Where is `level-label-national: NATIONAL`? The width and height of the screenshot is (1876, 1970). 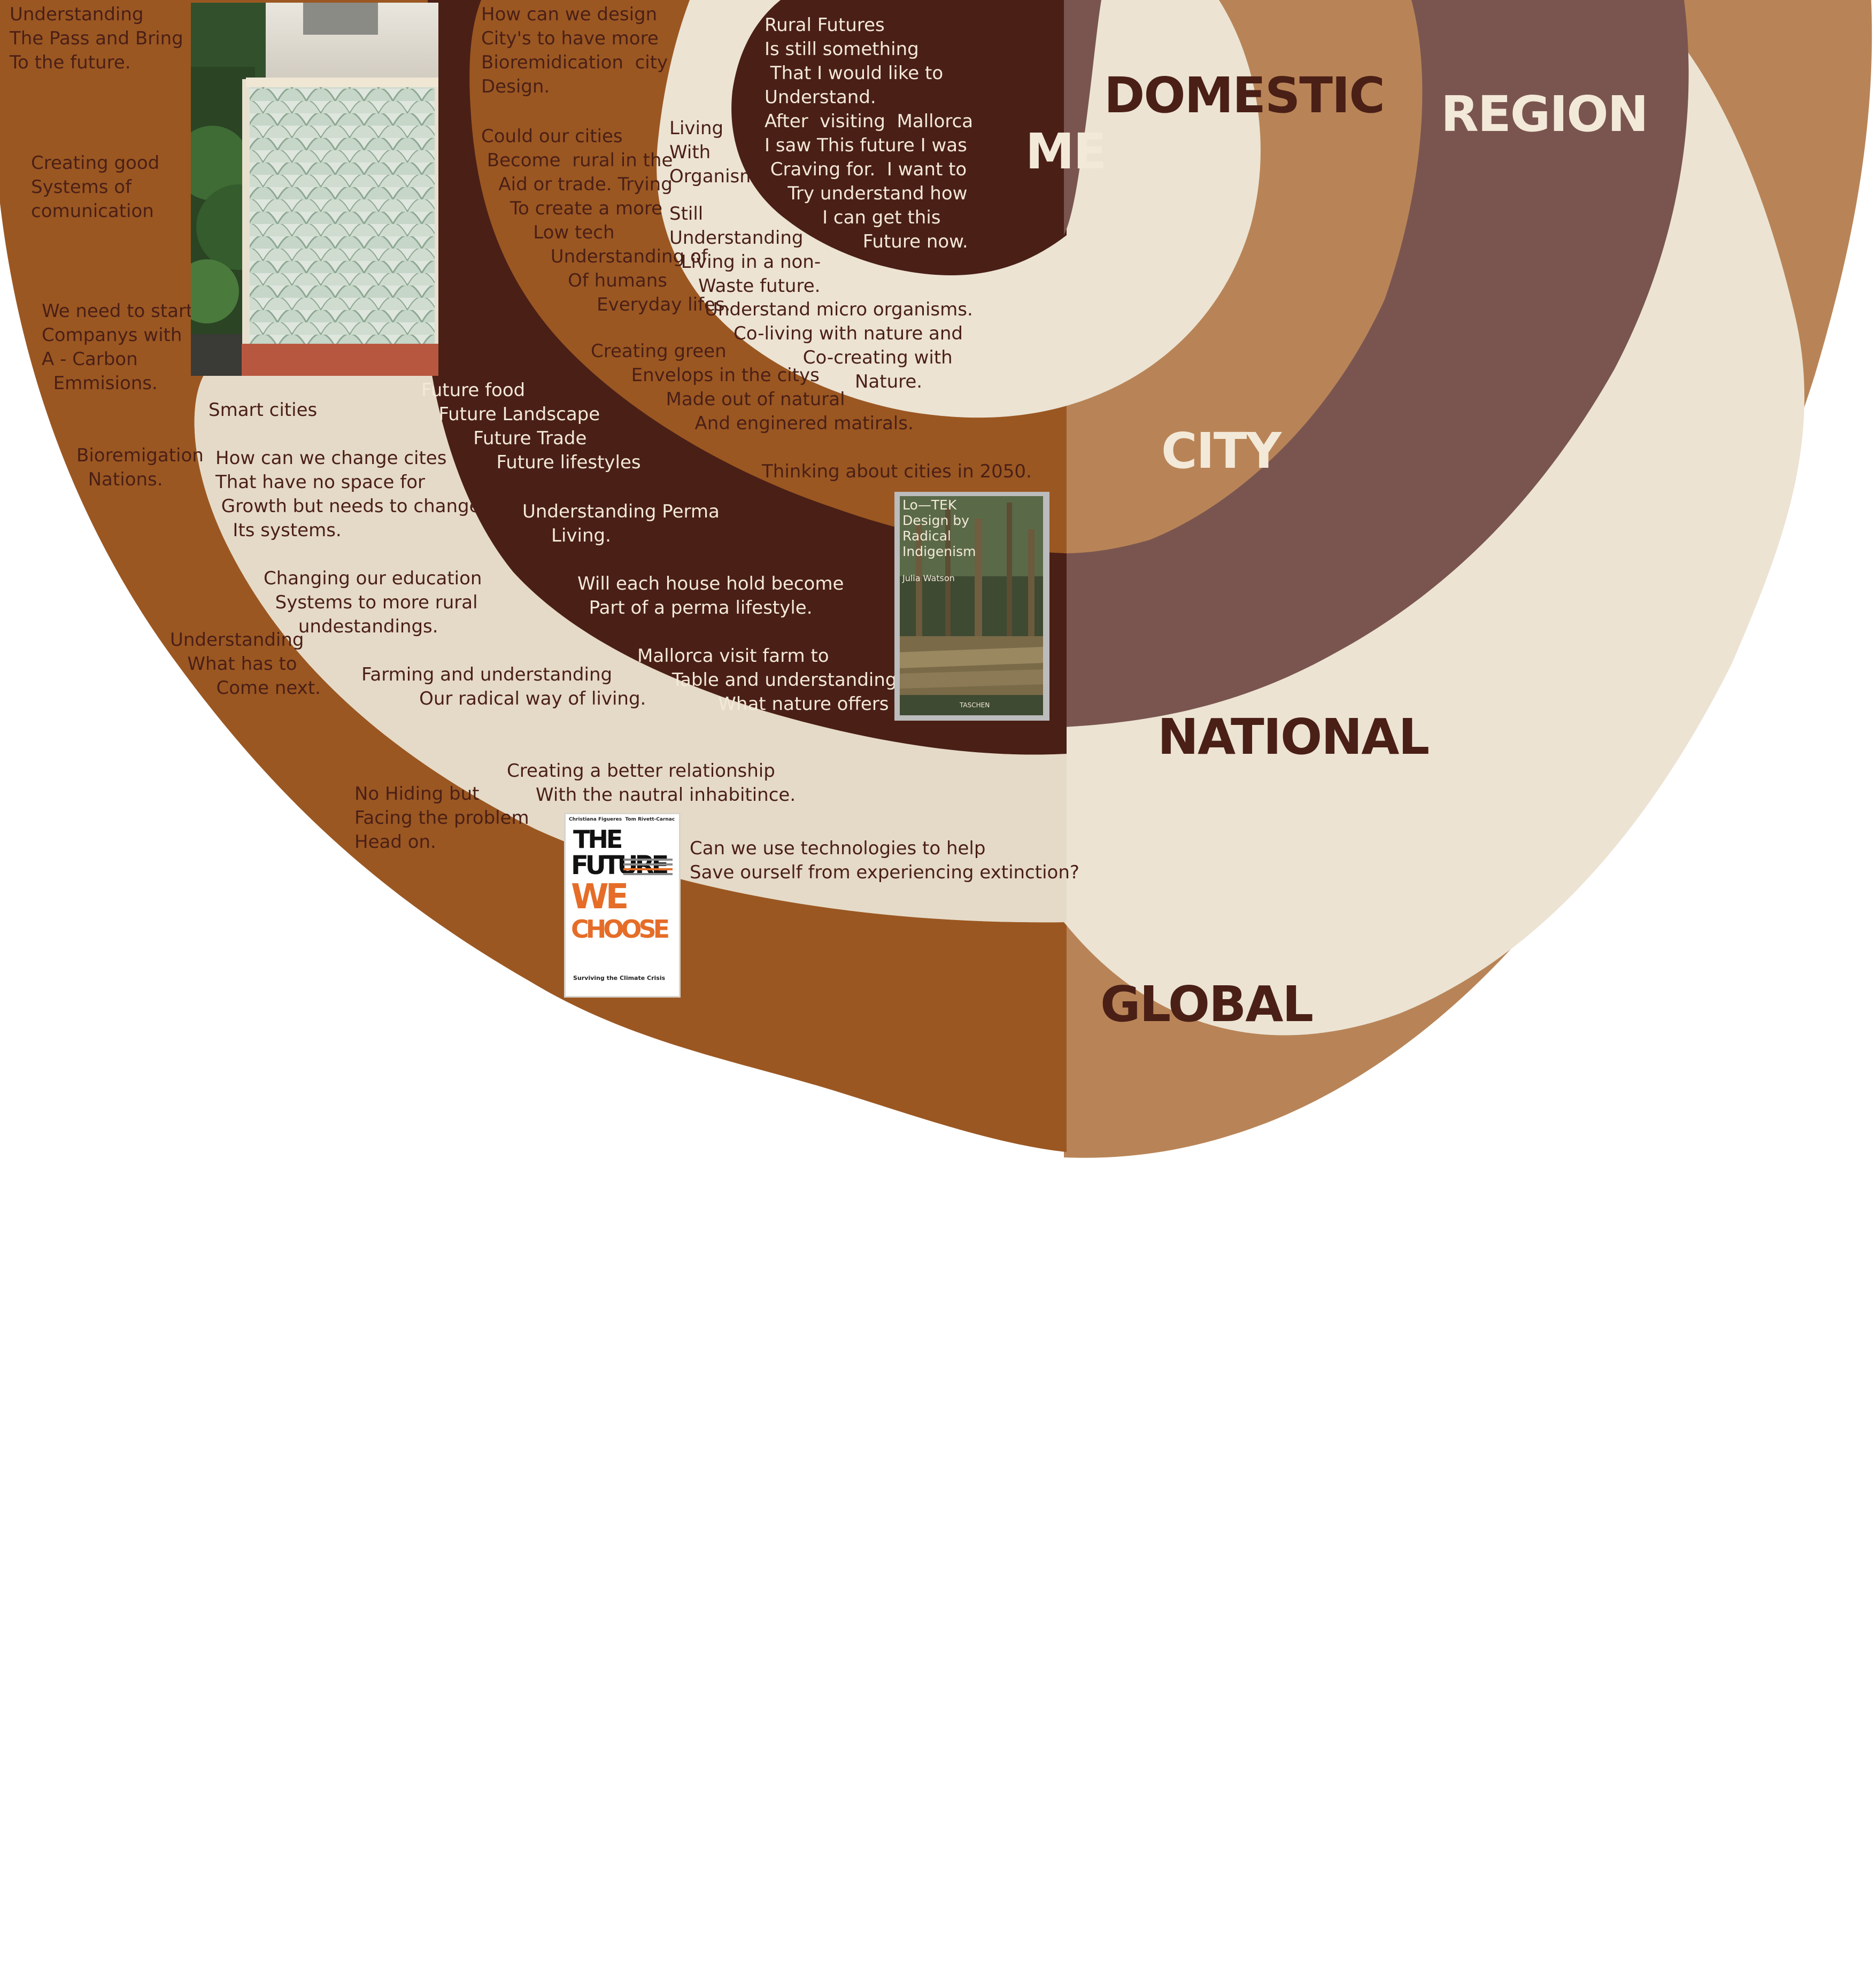
level-label-national: NATIONAL is located at coordinates (1293, 737).